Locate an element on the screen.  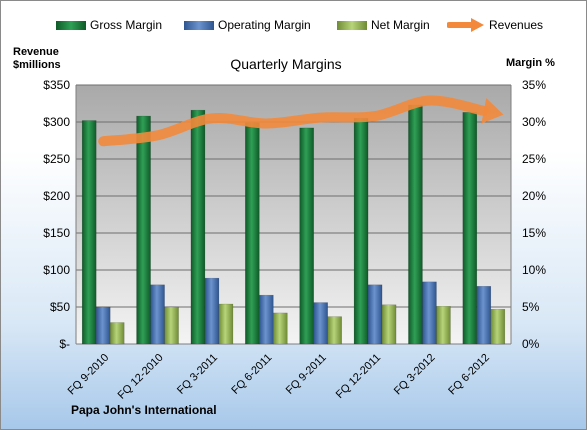
left-tick-label: $150 is located at coordinates (56, 233).